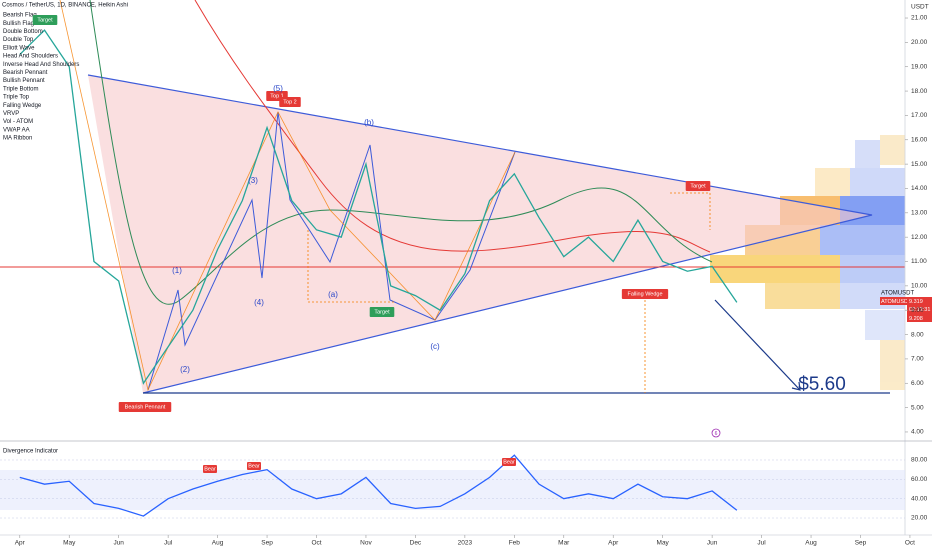 Image resolution: width=932 pixels, height=555 pixels. What do you see at coordinates (917, 359) in the screenshot?
I see `y-tick-label: 7.00` at bounding box center [917, 359].